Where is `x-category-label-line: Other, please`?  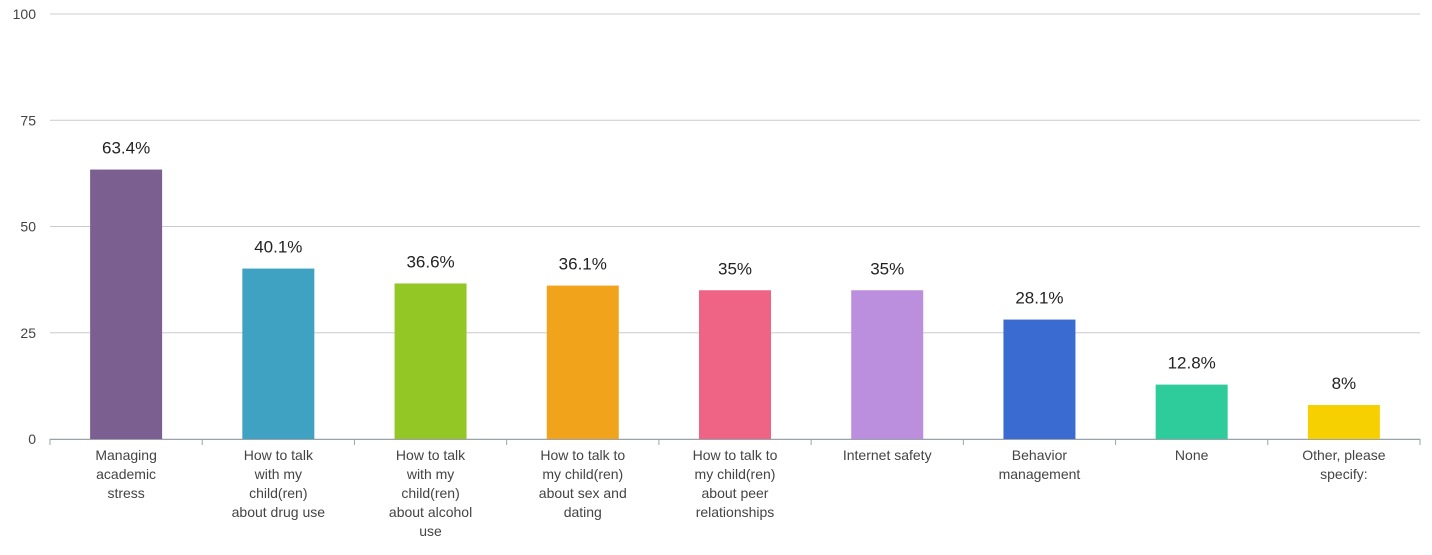 x-category-label-line: Other, please is located at coordinates (1343, 455).